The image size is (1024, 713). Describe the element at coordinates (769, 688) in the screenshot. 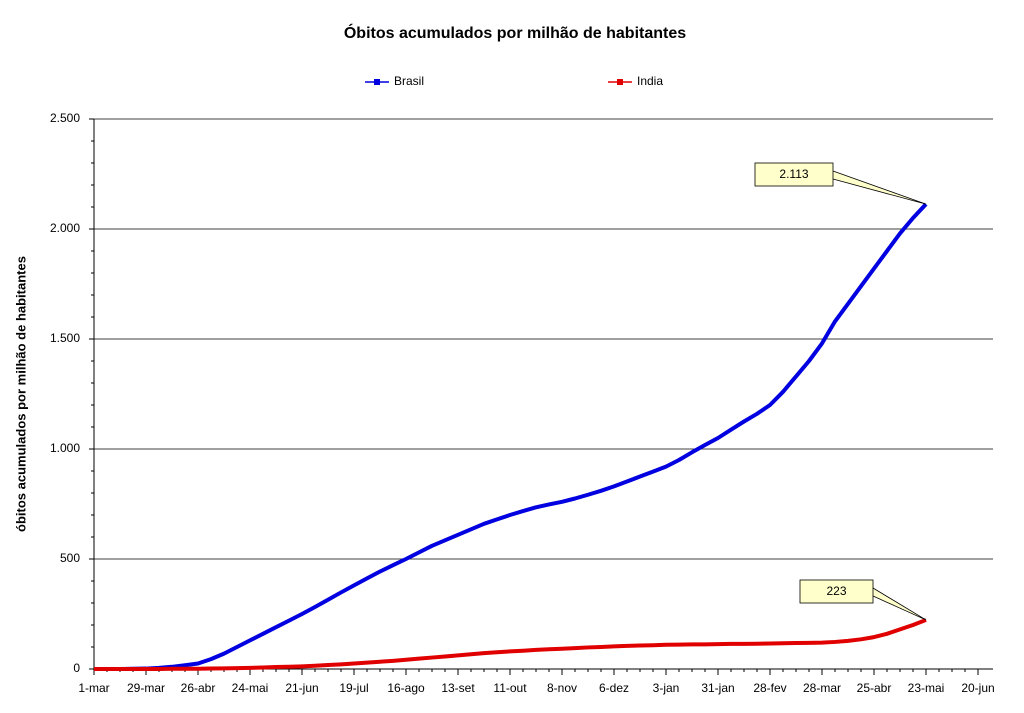

I see `x-tick-label: 28-fev` at that location.